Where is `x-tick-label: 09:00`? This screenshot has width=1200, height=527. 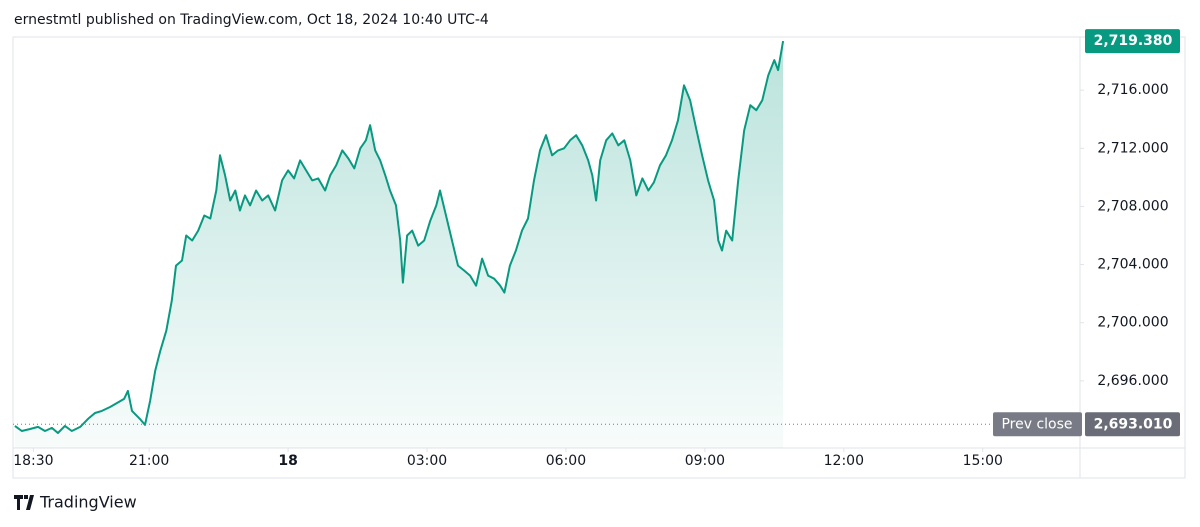 x-tick-label: 09:00 is located at coordinates (705, 461).